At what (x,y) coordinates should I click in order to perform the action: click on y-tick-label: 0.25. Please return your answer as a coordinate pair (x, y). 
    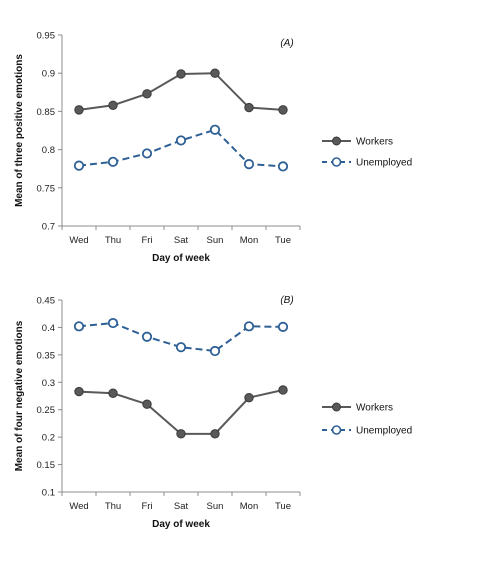
    Looking at the image, I should click on (46, 410).